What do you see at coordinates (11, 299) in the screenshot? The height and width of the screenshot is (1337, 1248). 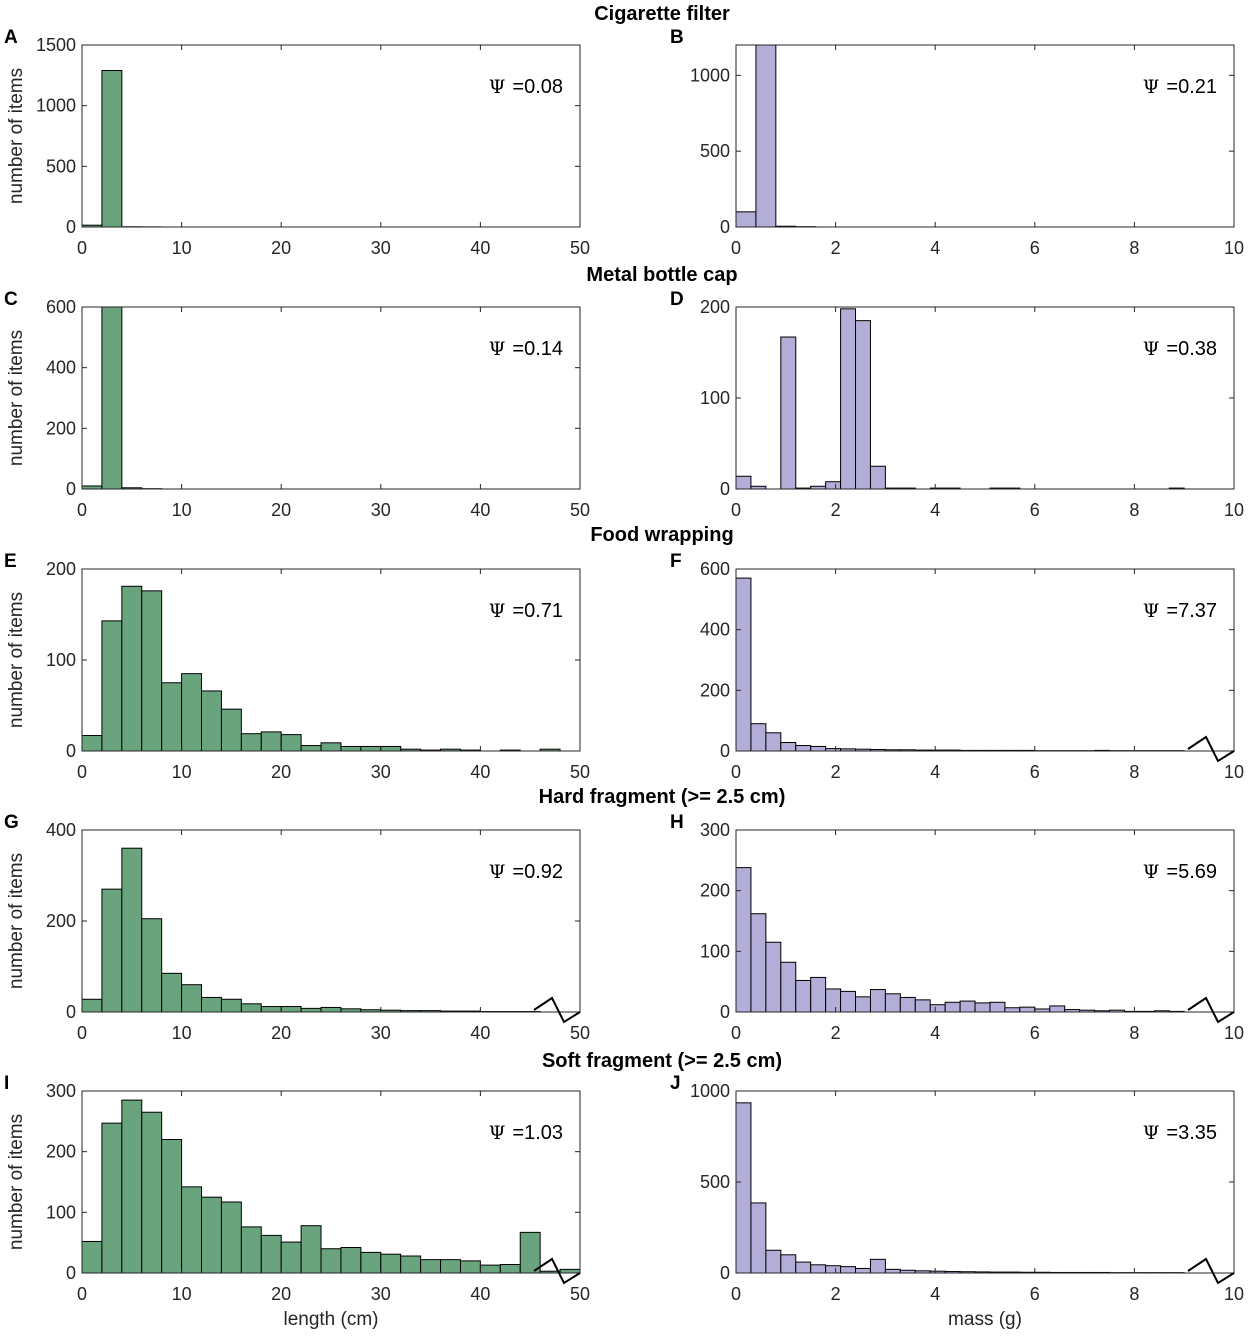 I see `panel-letter: C` at bounding box center [11, 299].